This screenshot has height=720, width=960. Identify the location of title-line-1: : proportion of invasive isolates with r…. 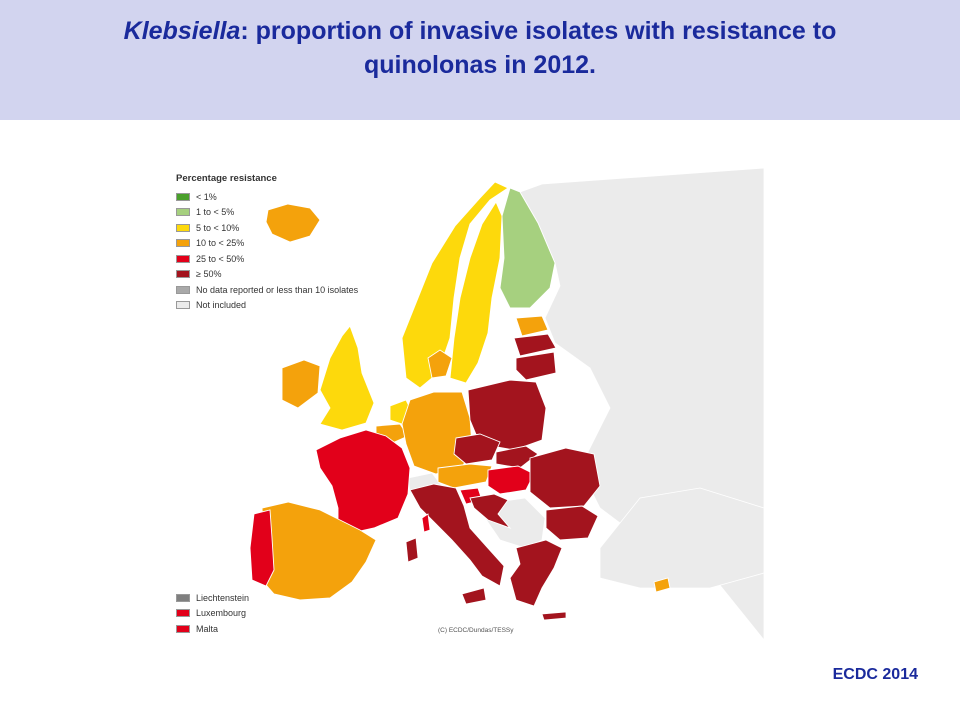
(538, 31).